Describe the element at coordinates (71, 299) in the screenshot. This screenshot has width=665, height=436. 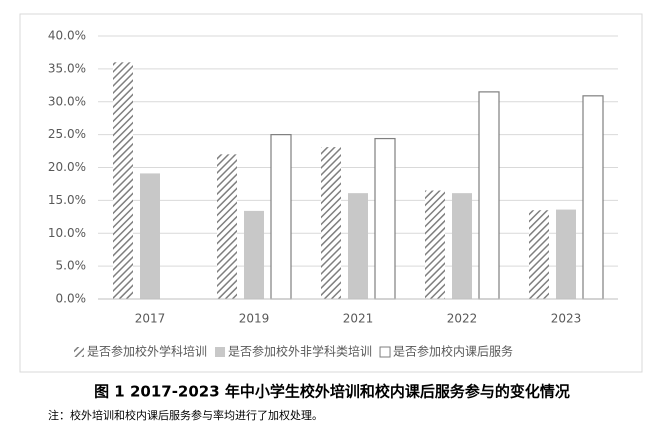
I see `y-tick-label: 0.0%` at that location.